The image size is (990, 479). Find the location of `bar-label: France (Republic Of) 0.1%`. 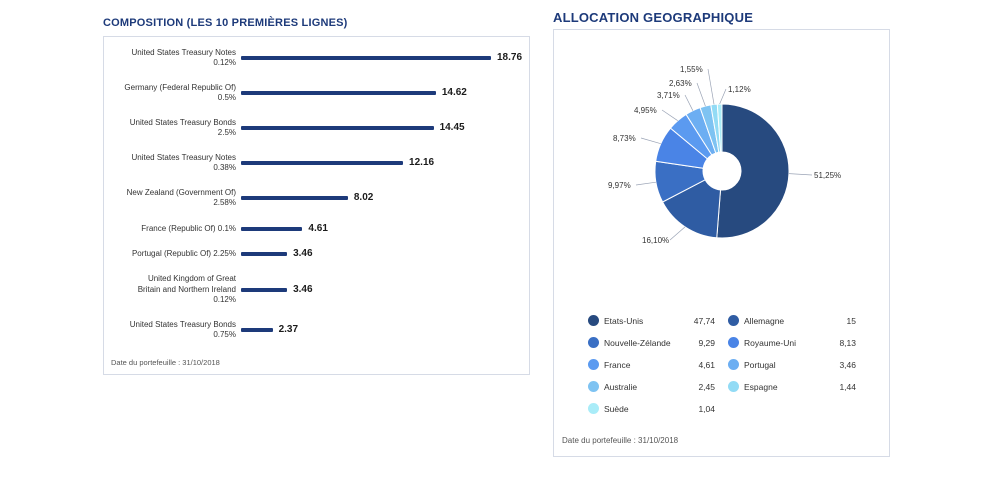

bar-label: France (Republic Of) 0.1% is located at coordinates (166, 229).